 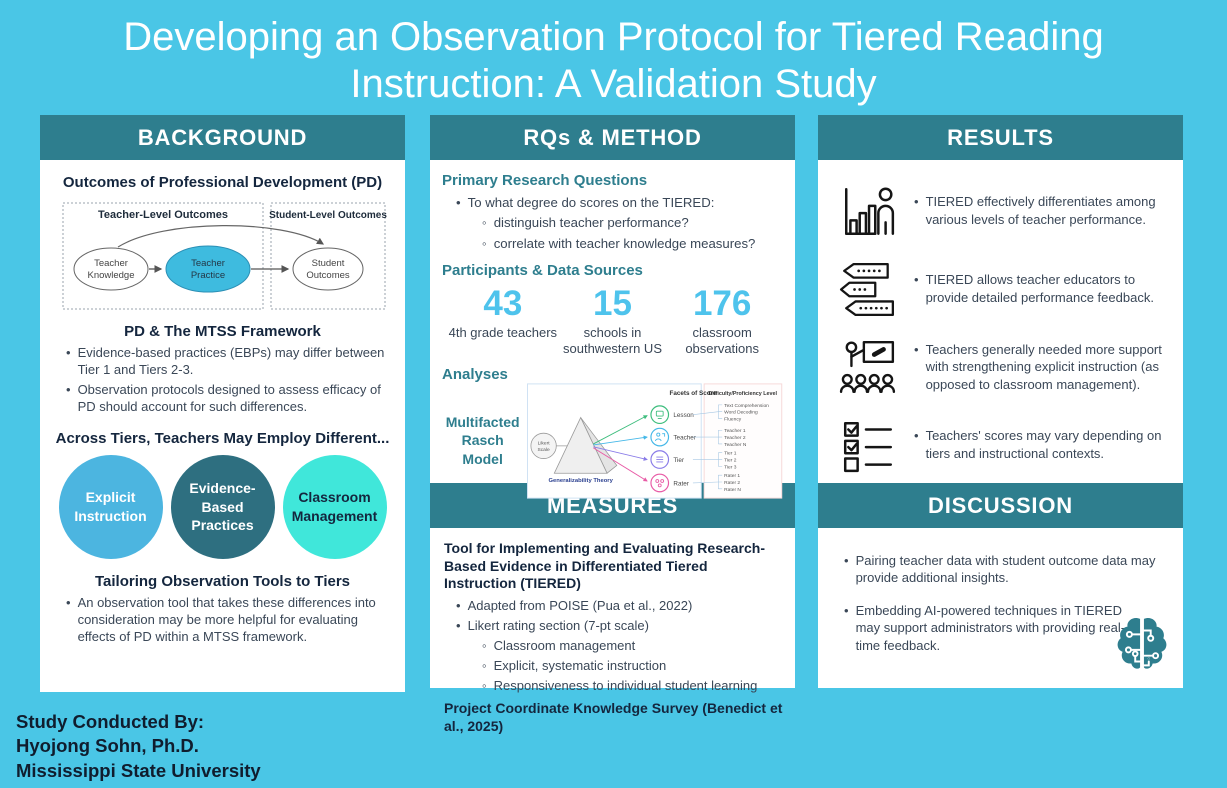 What do you see at coordinates (328, 275) in the screenshot?
I see `student-outcomes-node-line2: Outcomes` at bounding box center [328, 275].